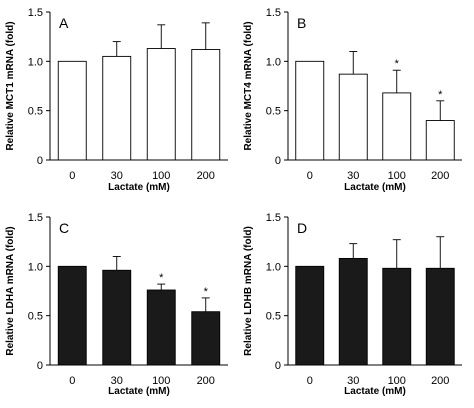 This screenshot has height=408, width=474. I want to click on panel-label: A, so click(64, 23).